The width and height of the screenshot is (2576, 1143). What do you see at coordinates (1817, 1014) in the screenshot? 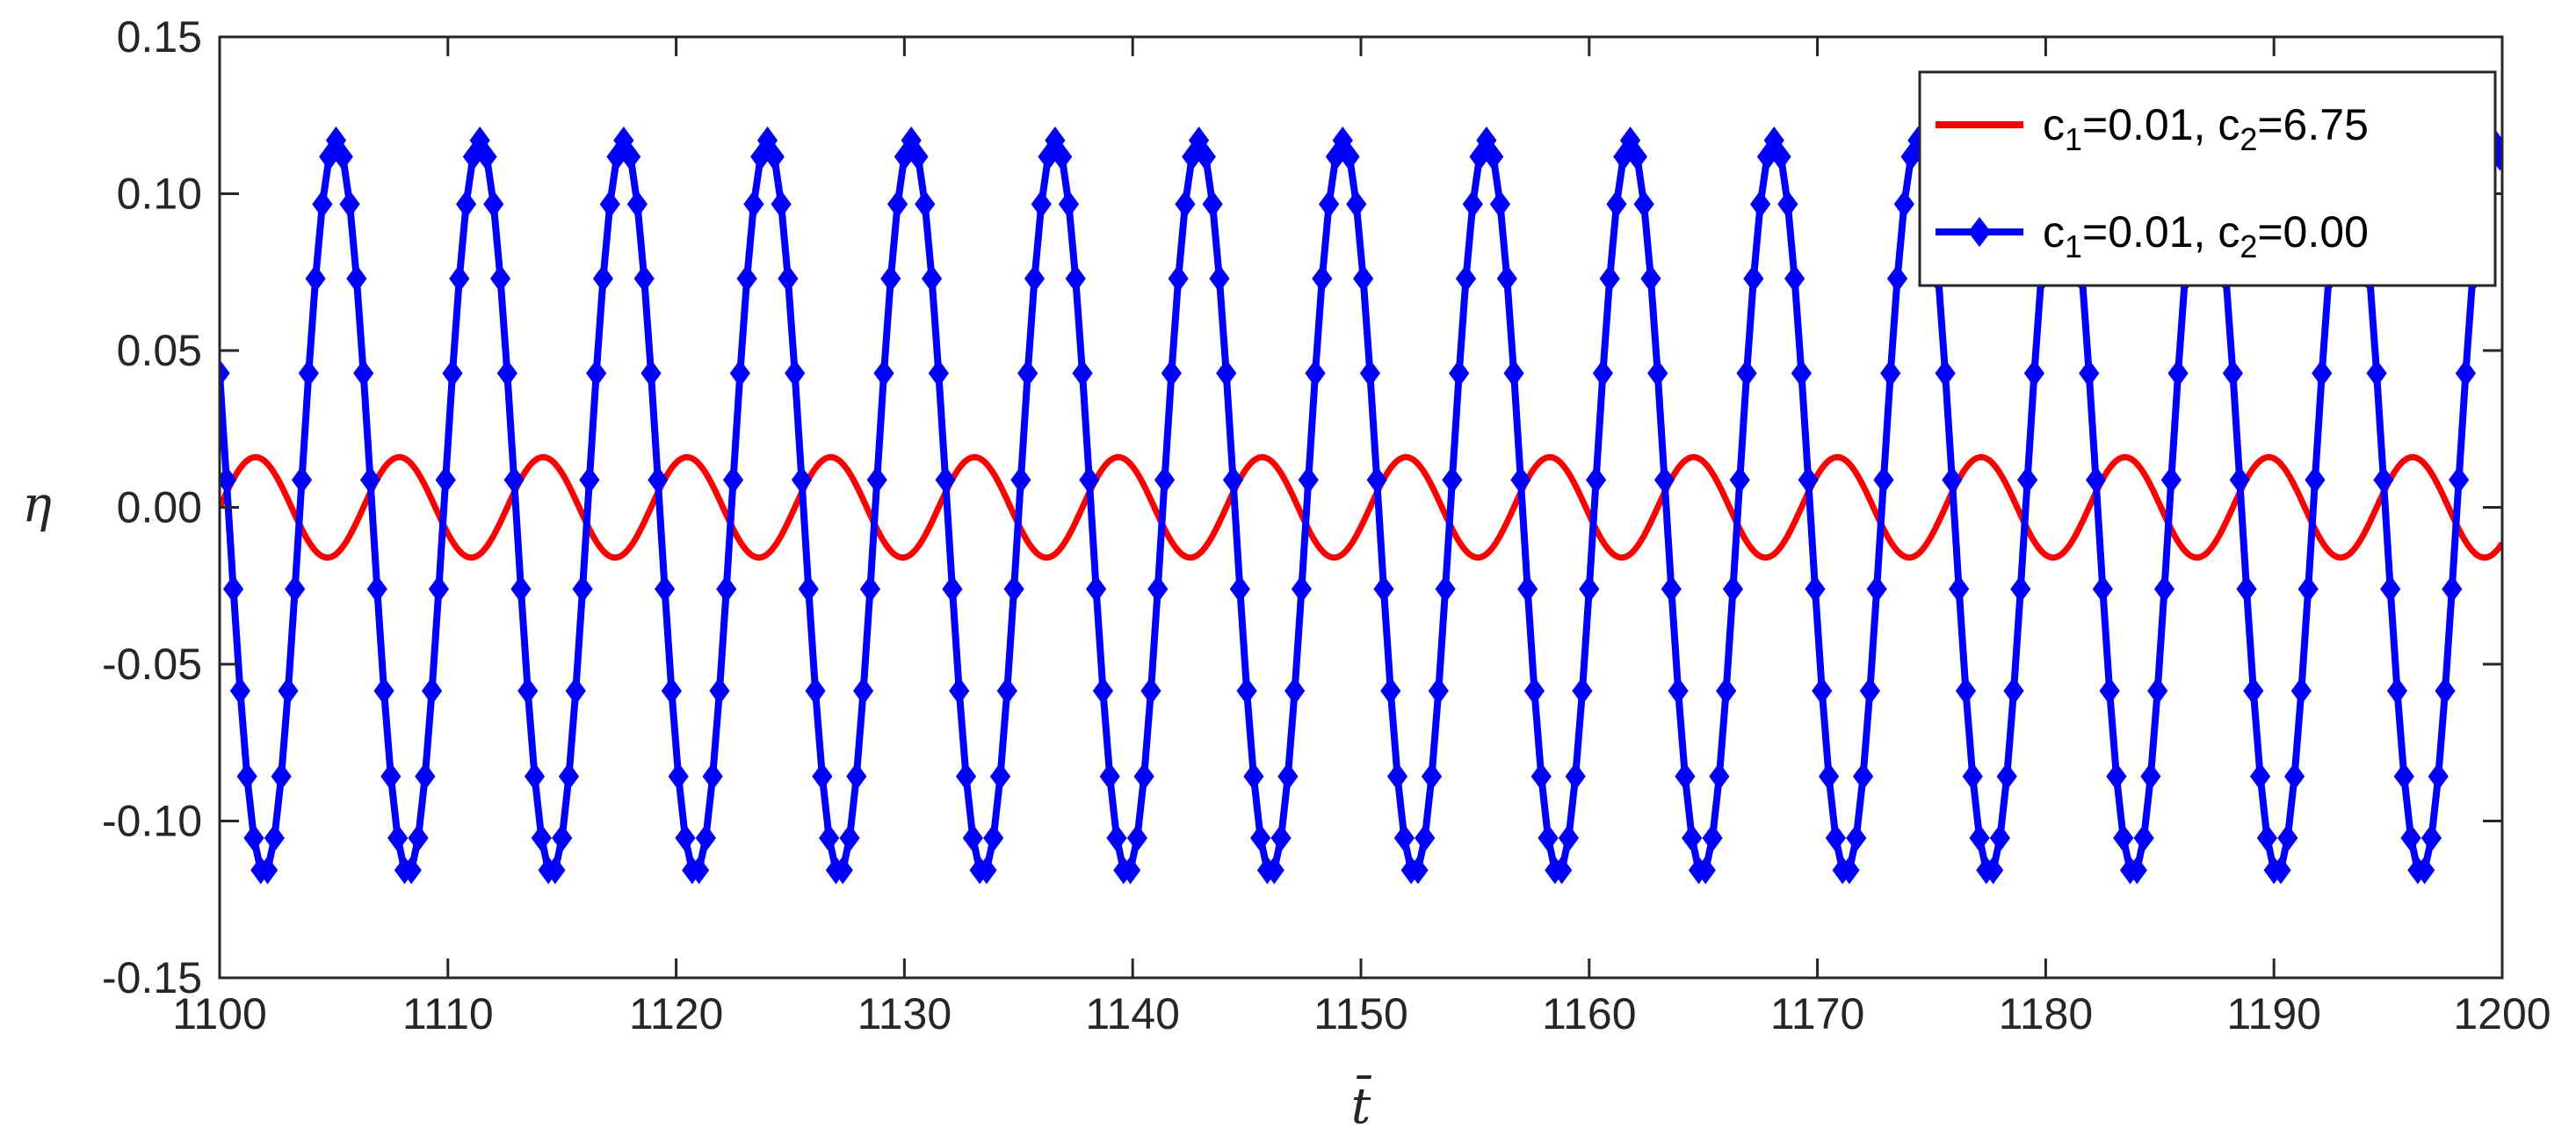
I see `x-tick-label: 1170` at bounding box center [1817, 1014].